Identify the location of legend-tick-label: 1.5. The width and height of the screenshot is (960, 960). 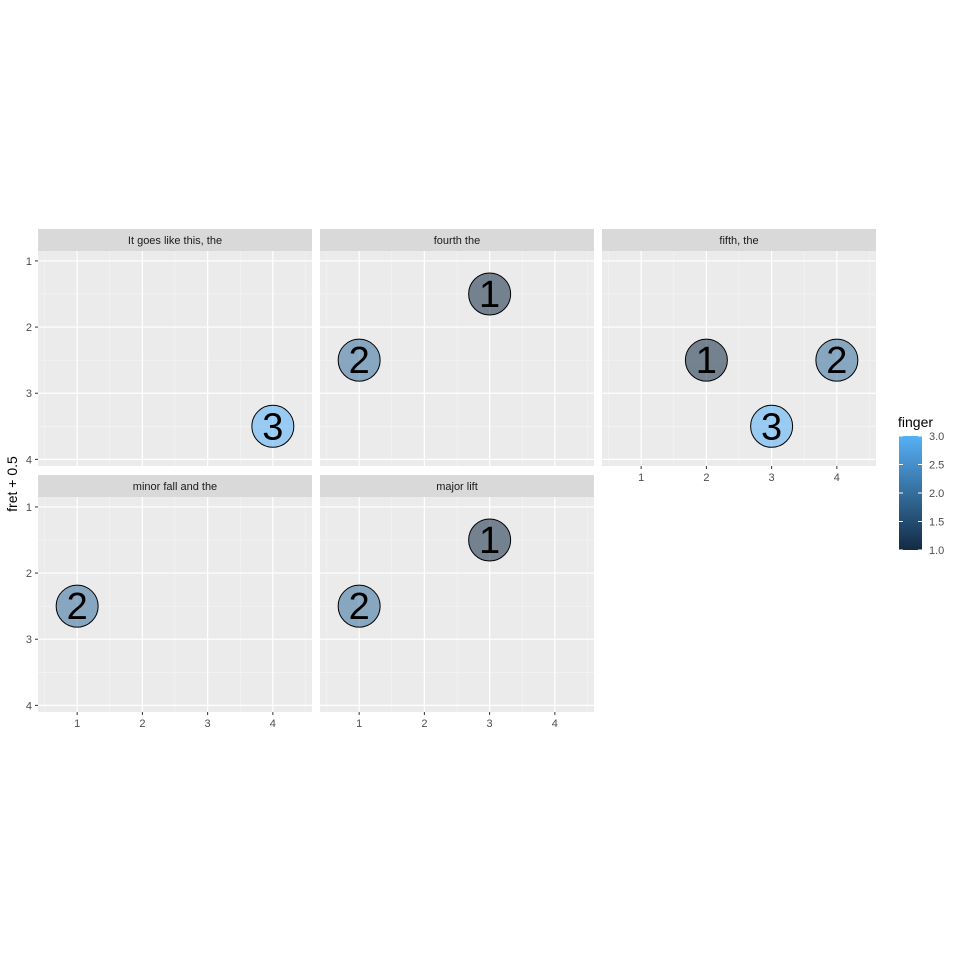
(936, 523).